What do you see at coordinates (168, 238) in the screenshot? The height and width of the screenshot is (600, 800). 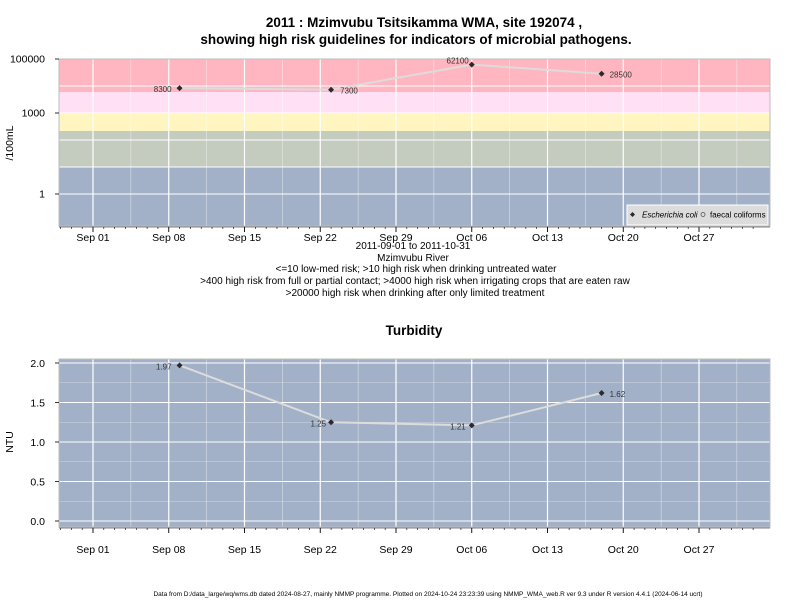 I see `top-x-tick-label: Sep 08` at bounding box center [168, 238].